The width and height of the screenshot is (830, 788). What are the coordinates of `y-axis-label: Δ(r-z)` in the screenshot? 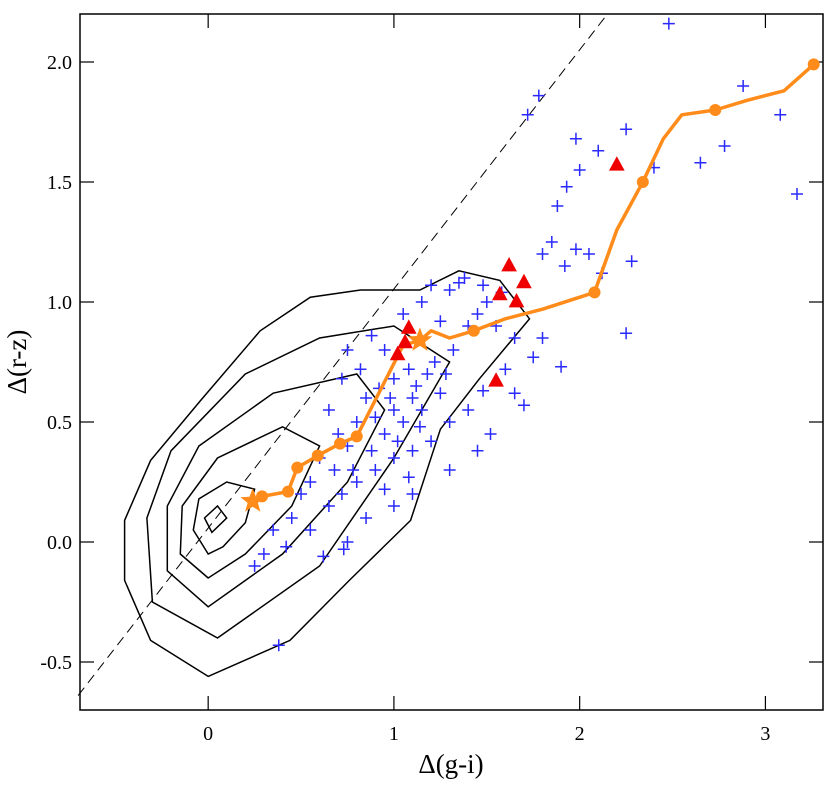 It's located at (17, 362).